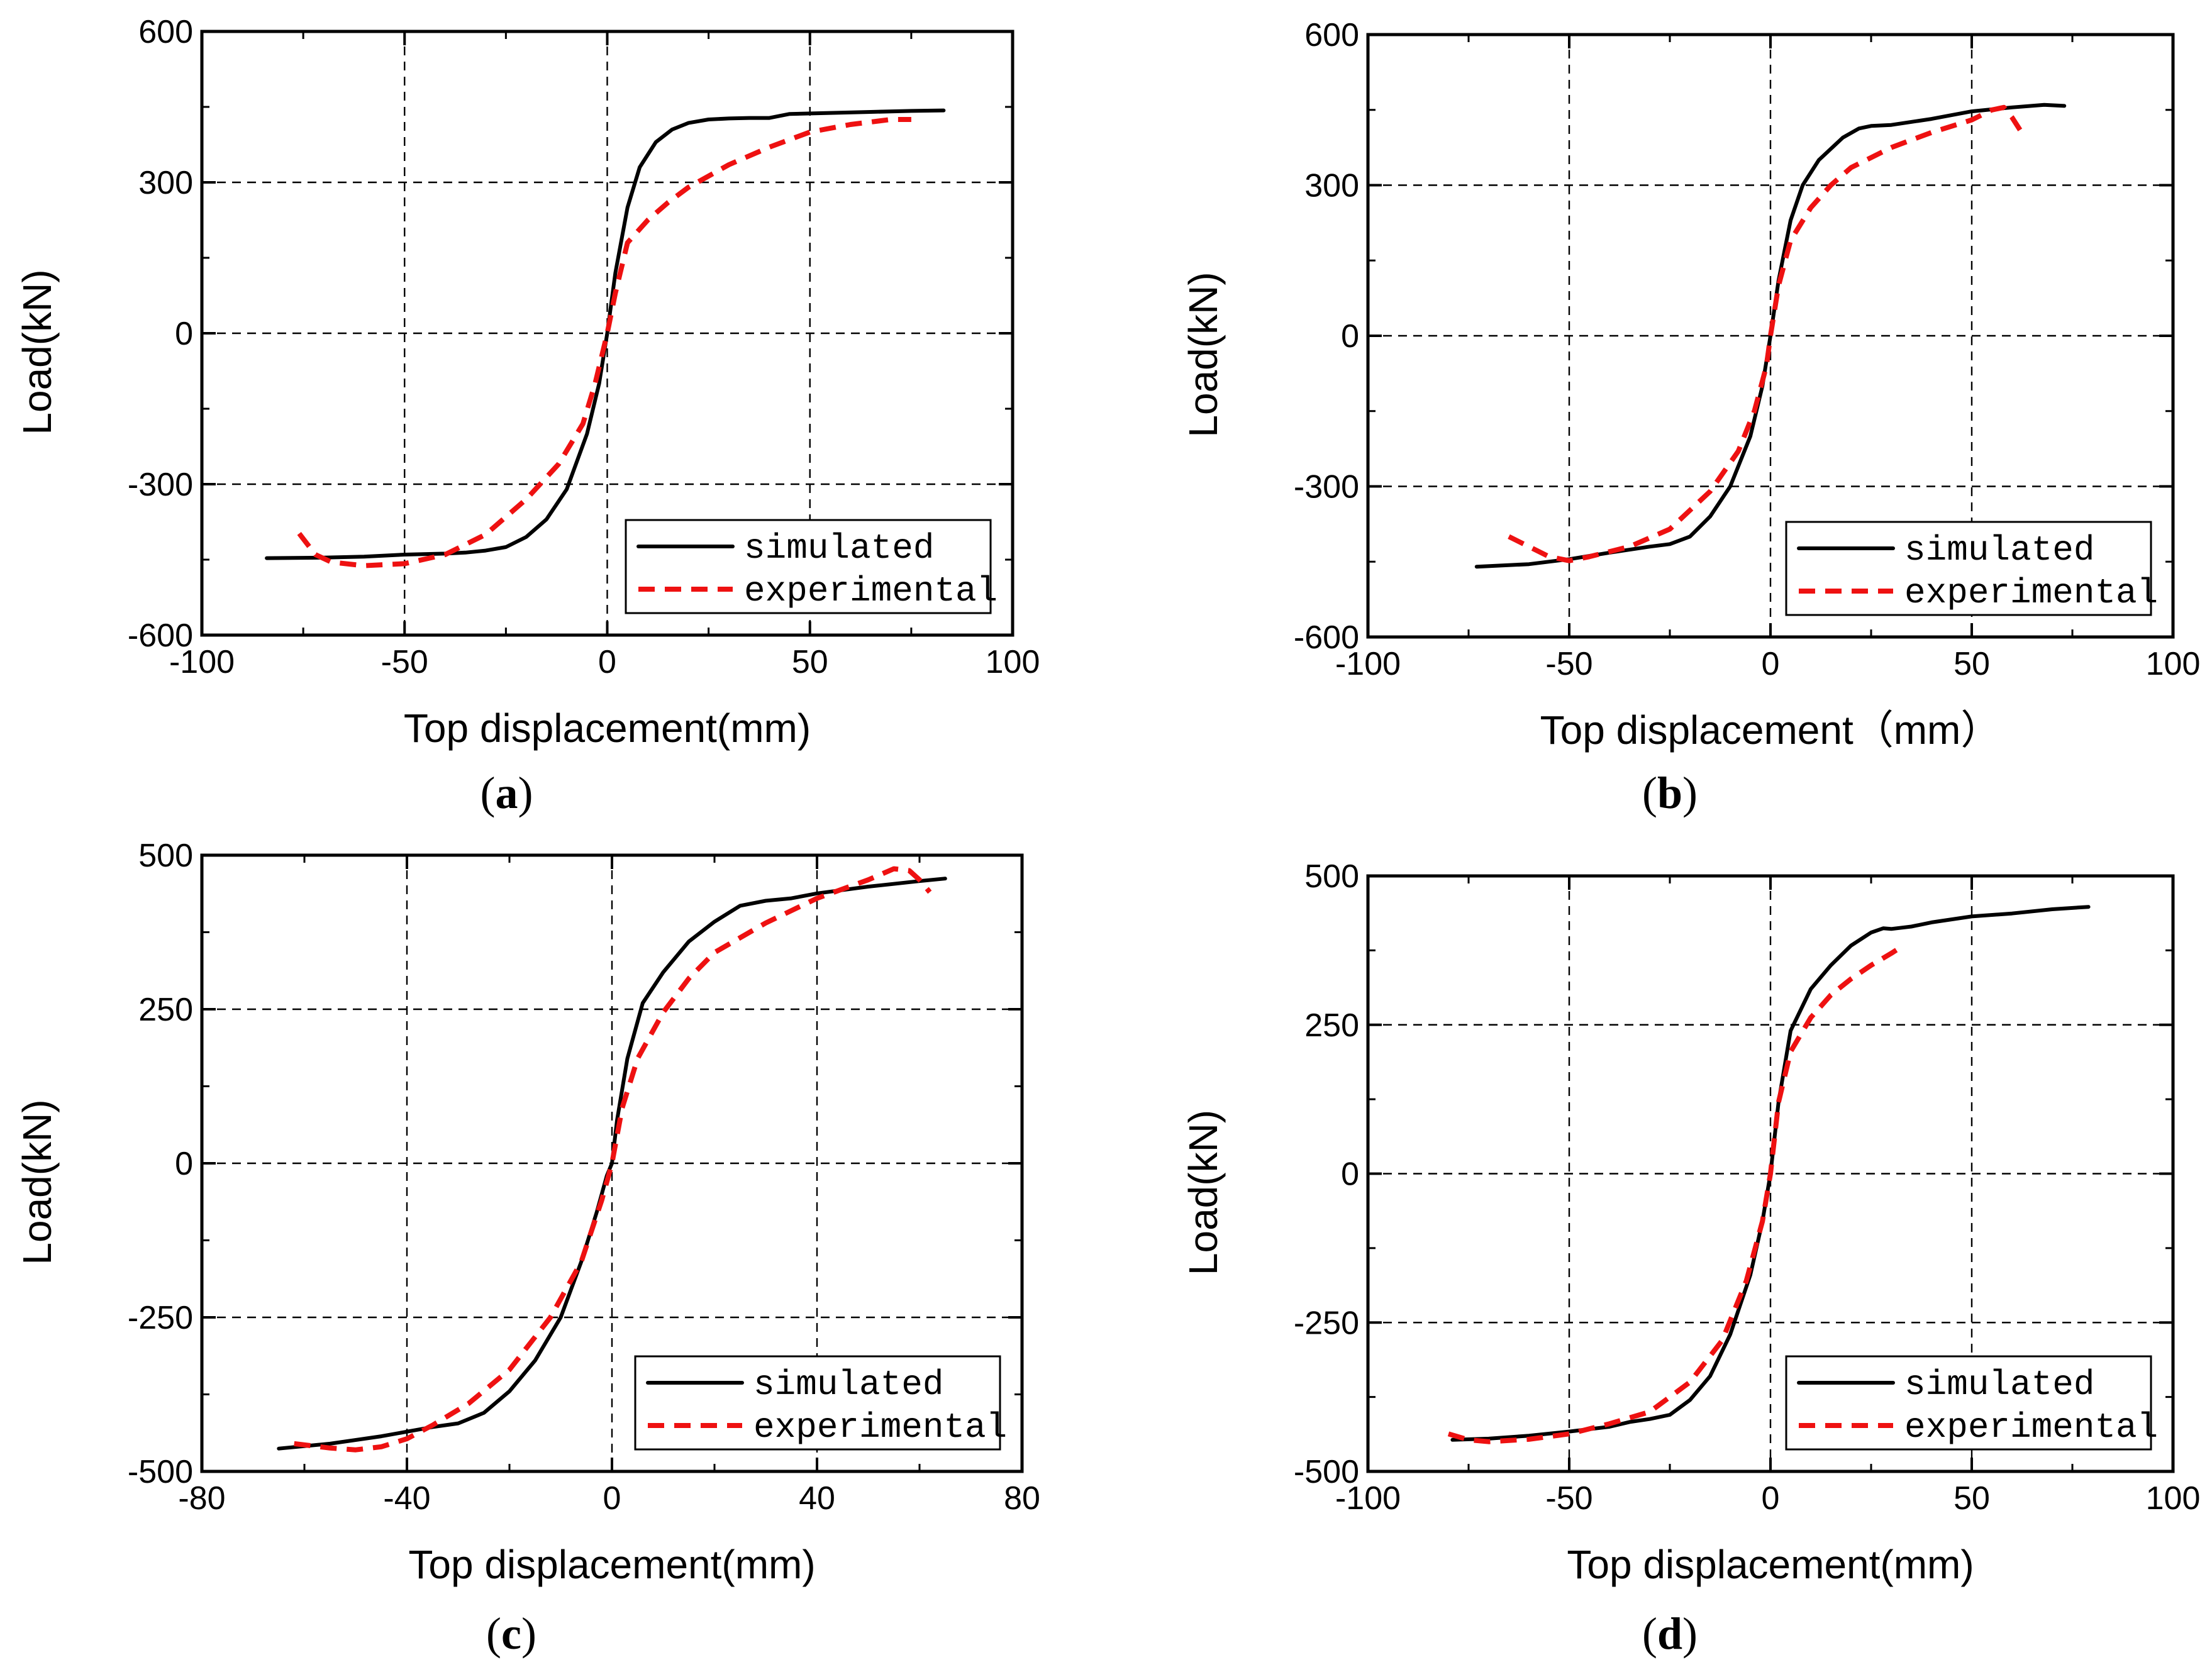 This screenshot has height=1672, width=2212. I want to click on panel-letter: b, so click(1669, 793).